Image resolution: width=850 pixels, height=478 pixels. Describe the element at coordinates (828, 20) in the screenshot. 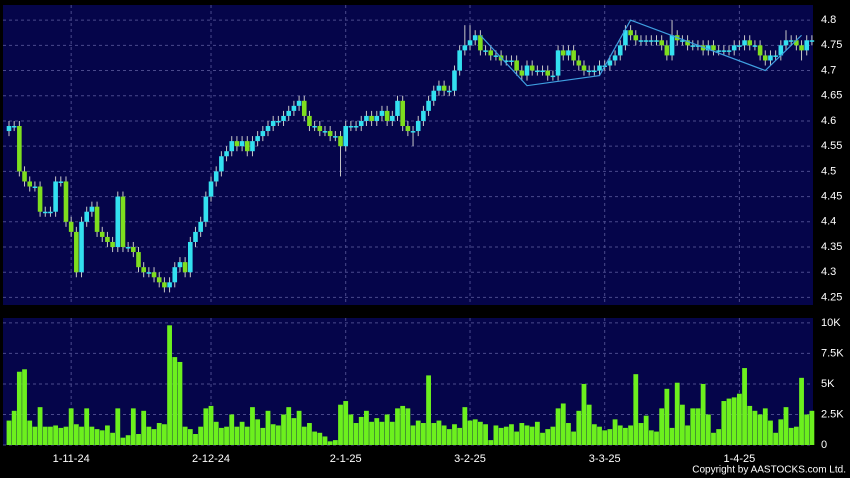

I see `y-tick-label: 4.8` at that location.